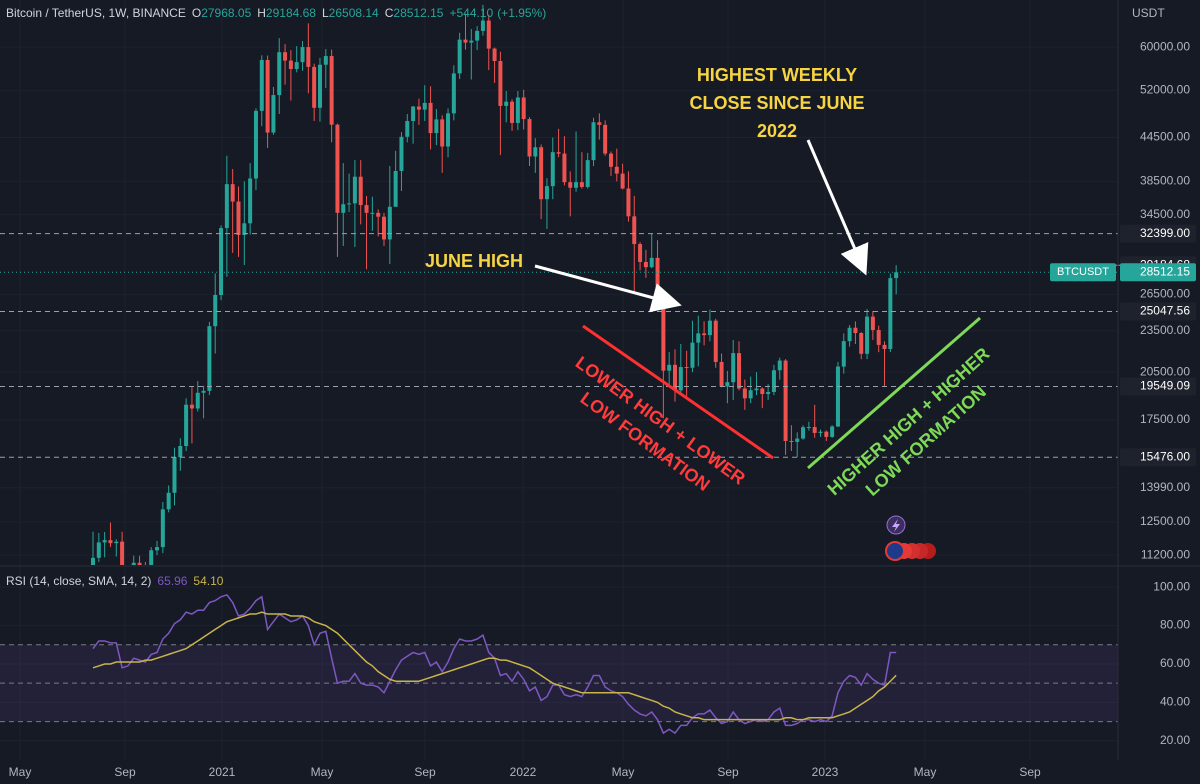 This screenshot has width=1200, height=784. Describe the element at coordinates (354, 13) in the screenshot. I see `ohlc-value: 26508.14` at that location.